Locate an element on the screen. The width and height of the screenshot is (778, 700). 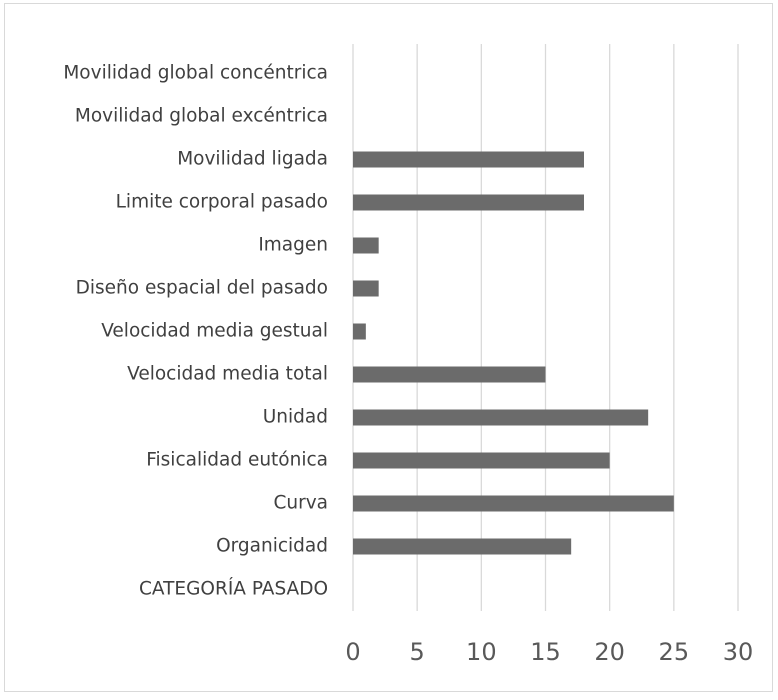
y-tick-label: Movilidad ligada is located at coordinates (252, 159).